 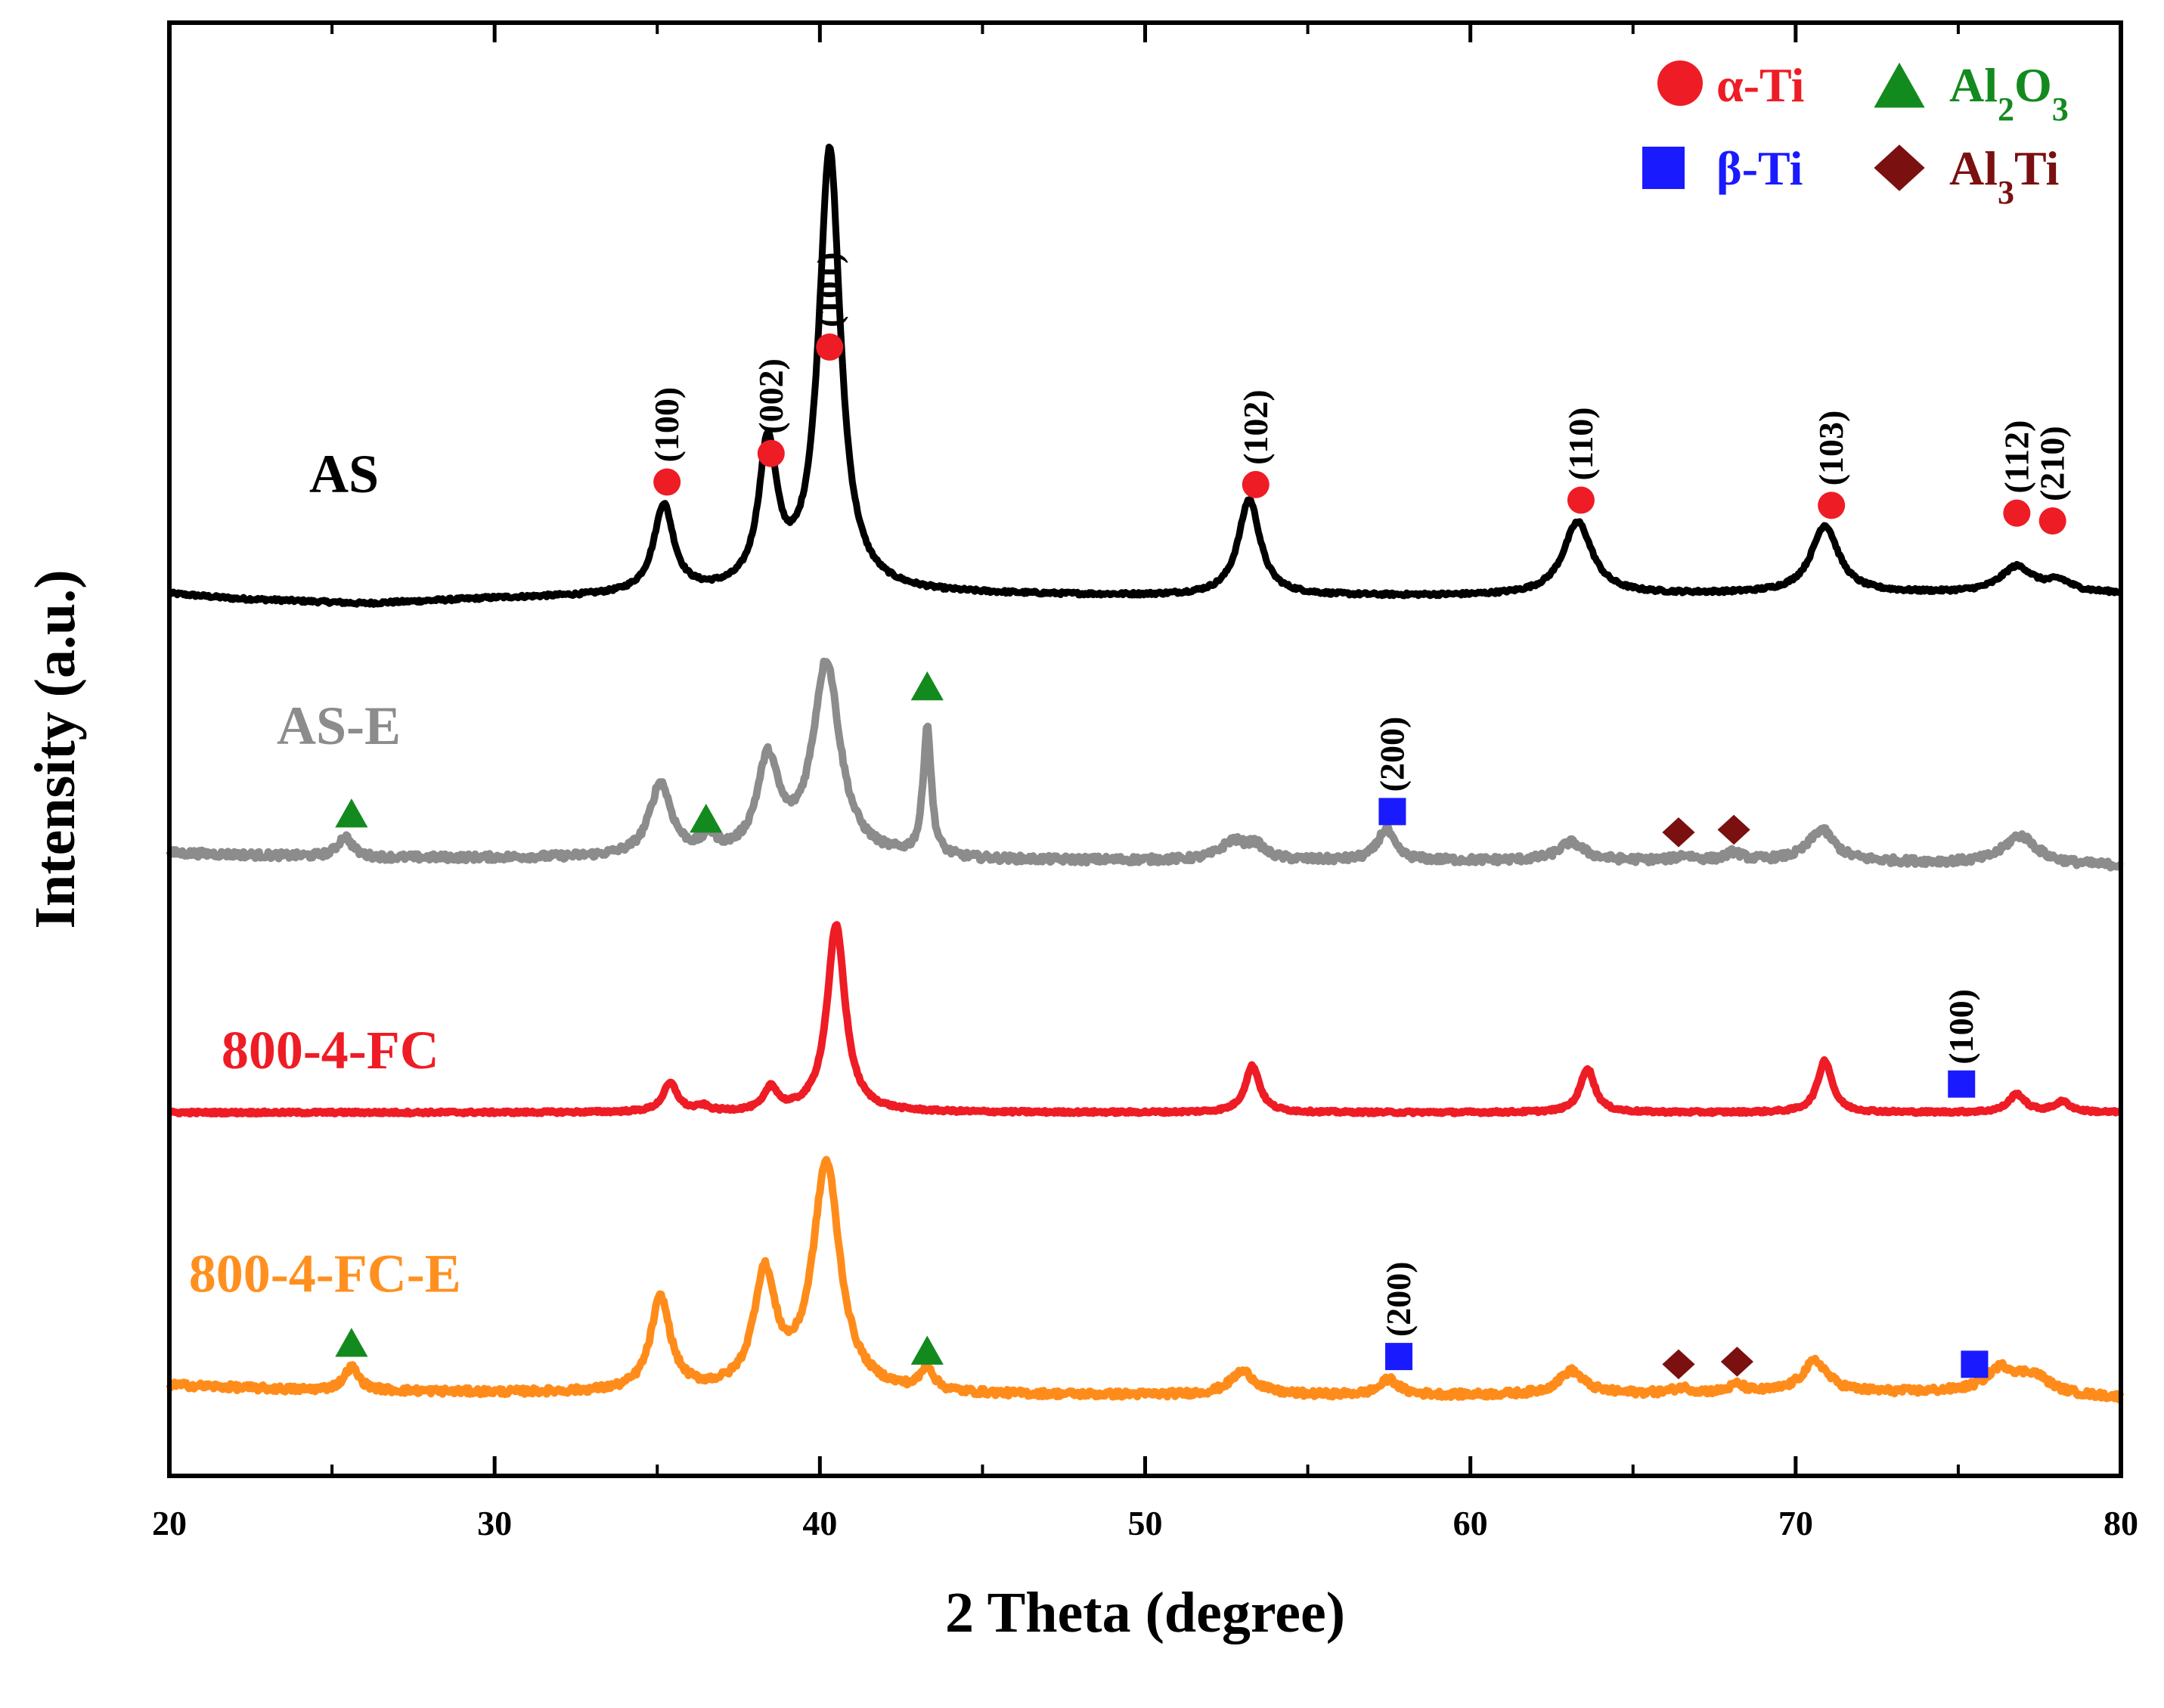 I want to click on hkl-label: (112), so click(x=2016, y=457).